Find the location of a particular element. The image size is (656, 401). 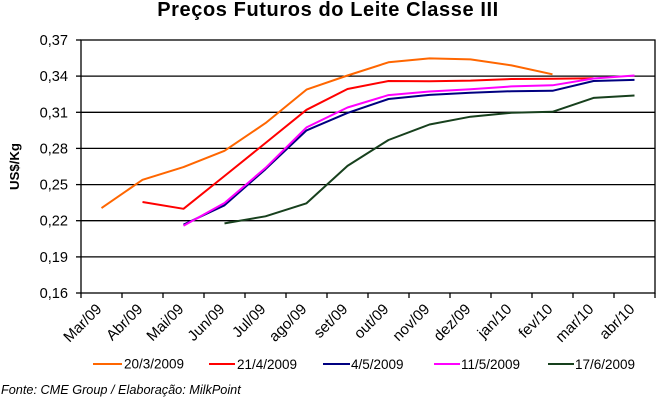

svg-text: 4/5/2009 is located at coordinates (377, 364).